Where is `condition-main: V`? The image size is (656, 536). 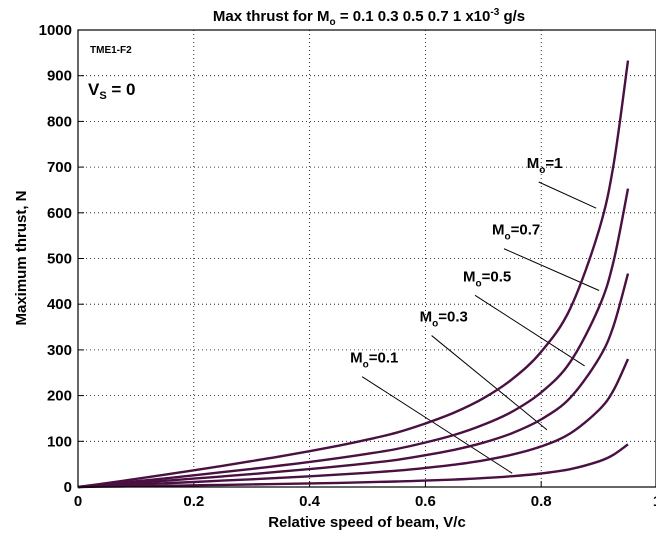
condition-main: V is located at coordinates (94, 89).